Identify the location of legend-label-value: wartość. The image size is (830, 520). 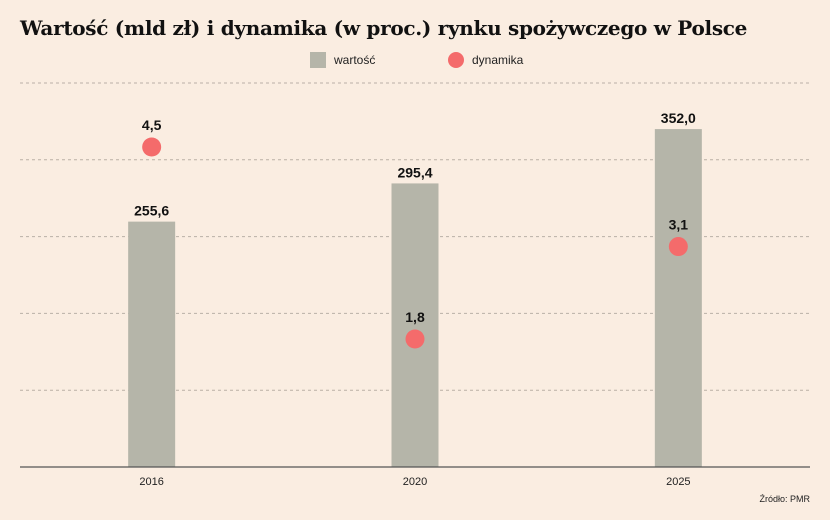
(355, 60).